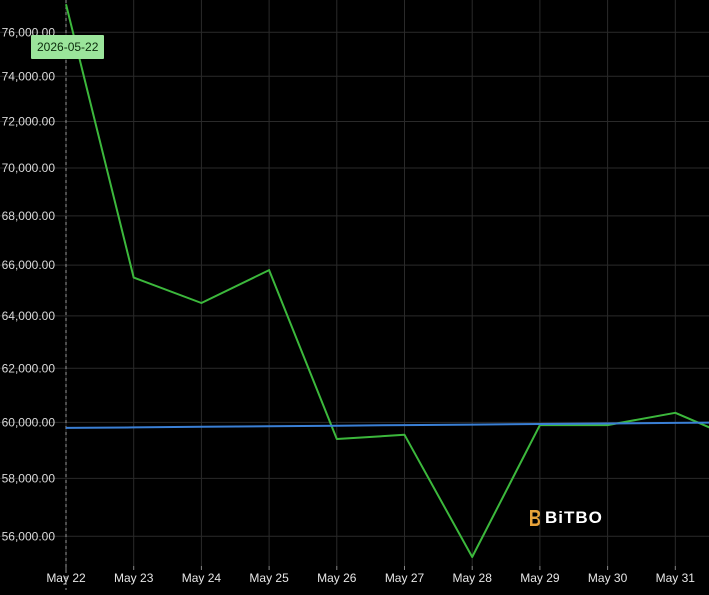  I want to click on x-tick-label: May 29, so click(540, 578).